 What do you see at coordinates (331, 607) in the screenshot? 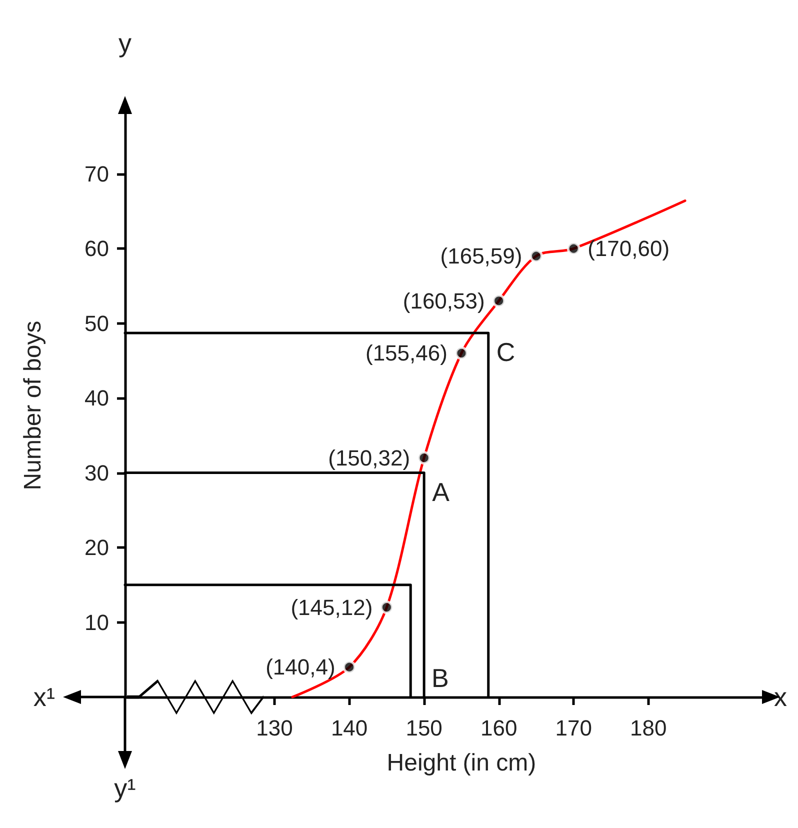
I see `annotation: (145,12)` at bounding box center [331, 607].